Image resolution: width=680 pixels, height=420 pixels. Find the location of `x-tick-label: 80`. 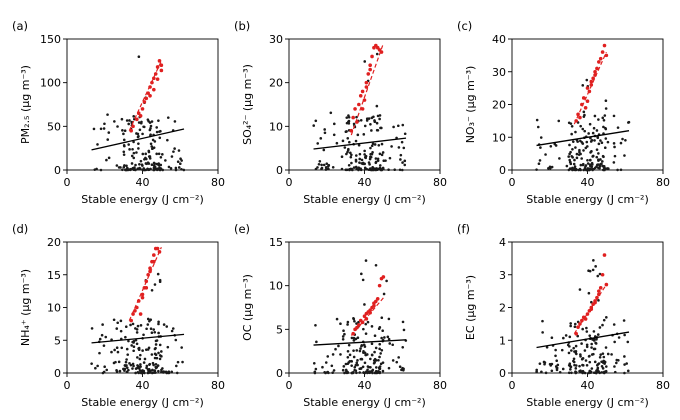

x-tick-label: 80 is located at coordinates (440, 182).